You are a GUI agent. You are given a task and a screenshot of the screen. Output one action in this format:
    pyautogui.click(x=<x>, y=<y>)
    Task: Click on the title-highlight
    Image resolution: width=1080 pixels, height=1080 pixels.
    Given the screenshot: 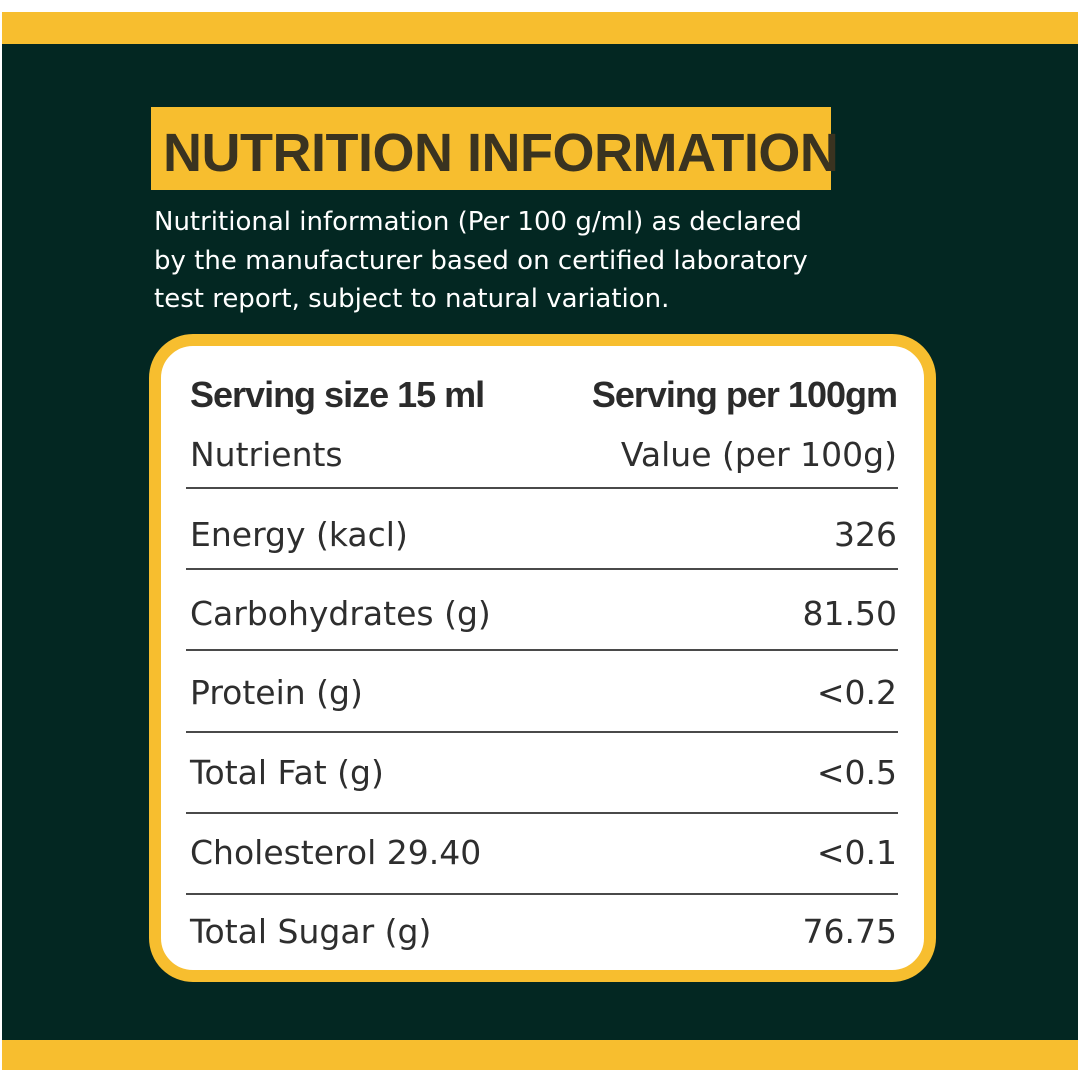 What is the action you would take?
    pyautogui.click(x=491, y=148)
    